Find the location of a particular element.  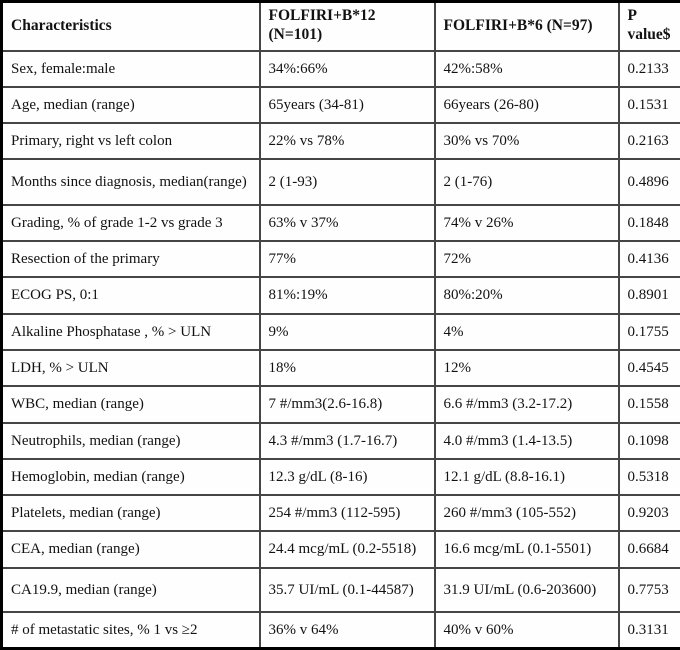

characteristic-cell: Neutrophils, median (range) is located at coordinates (130, 440).